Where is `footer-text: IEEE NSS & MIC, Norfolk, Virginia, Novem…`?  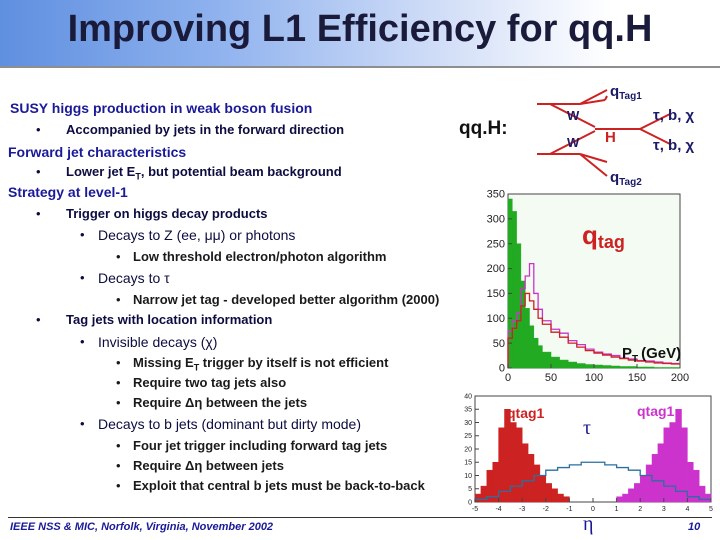 footer-text: IEEE NSS & MIC, Norfolk, Virginia, Novem… is located at coordinates (142, 527).